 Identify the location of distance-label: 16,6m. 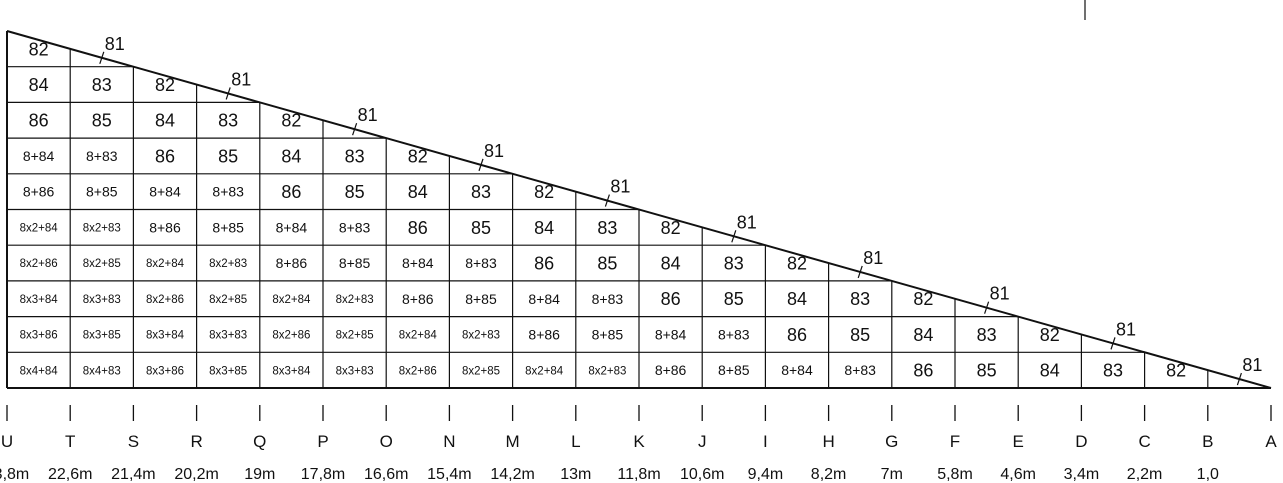
(386, 474).